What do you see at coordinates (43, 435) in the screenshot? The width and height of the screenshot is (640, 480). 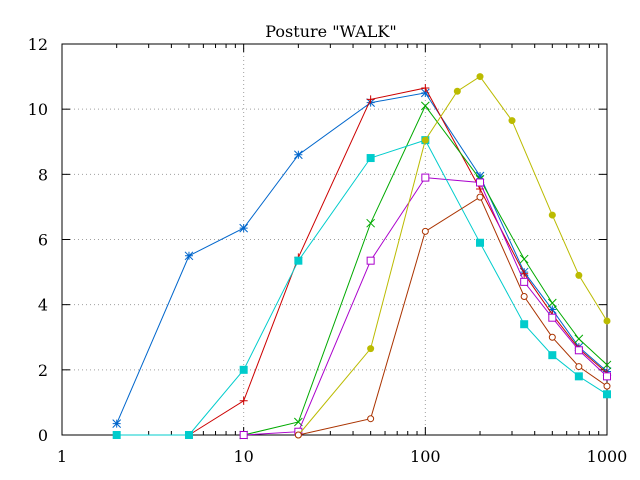 I see `y-tick-label: 0` at bounding box center [43, 435].